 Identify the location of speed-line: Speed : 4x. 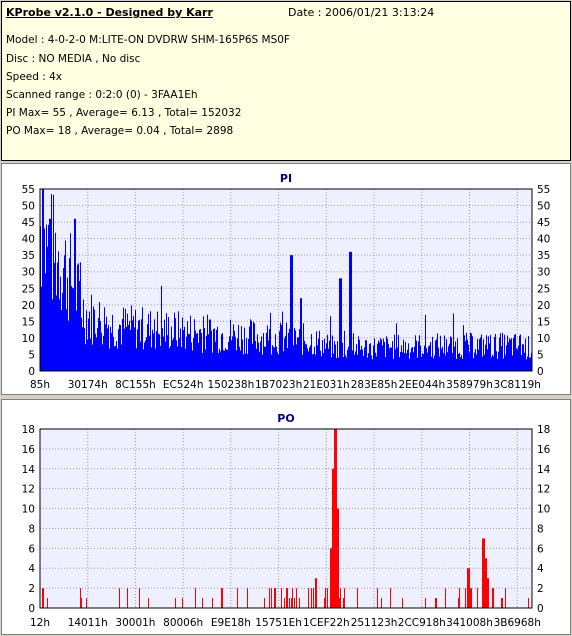
(34, 77).